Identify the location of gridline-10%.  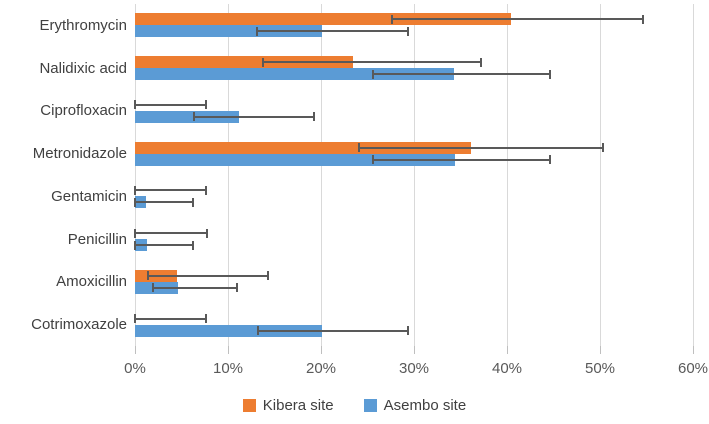
(228, 175).